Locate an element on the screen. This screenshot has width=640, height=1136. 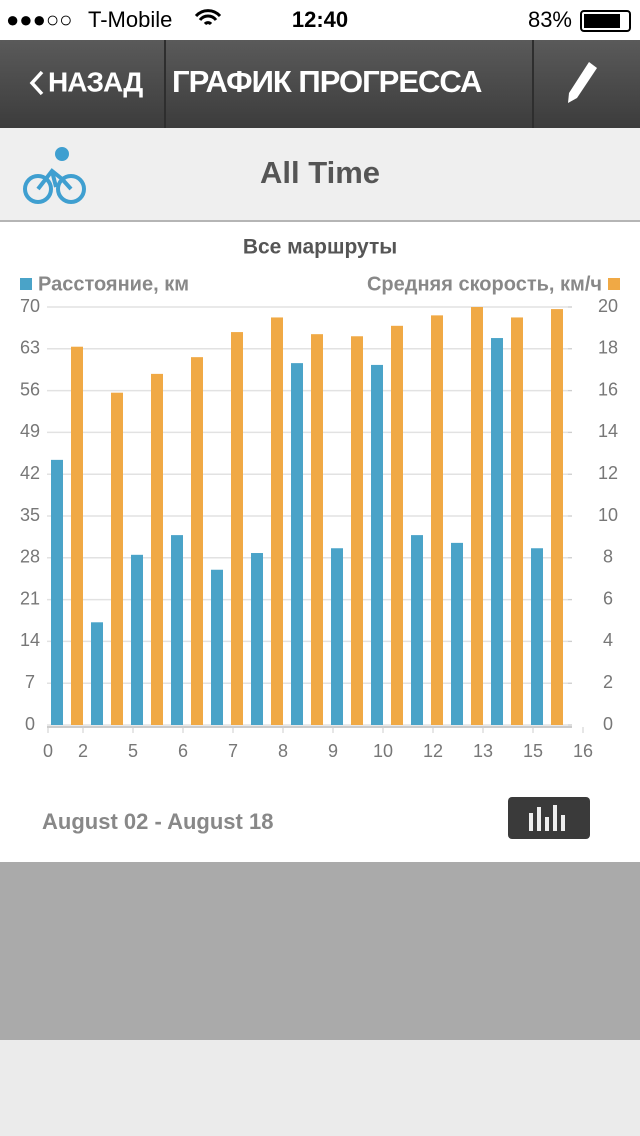
x-tick-label: 6 is located at coordinates (183, 751).